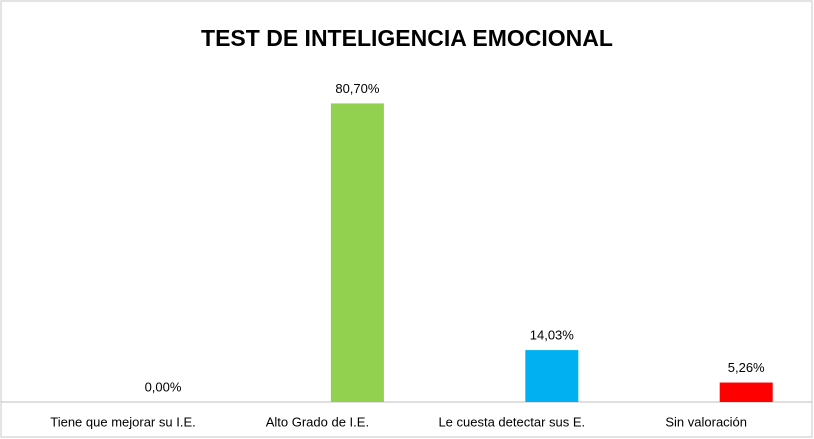  I want to click on x-tick-label: Sin valoración, so click(706, 421).